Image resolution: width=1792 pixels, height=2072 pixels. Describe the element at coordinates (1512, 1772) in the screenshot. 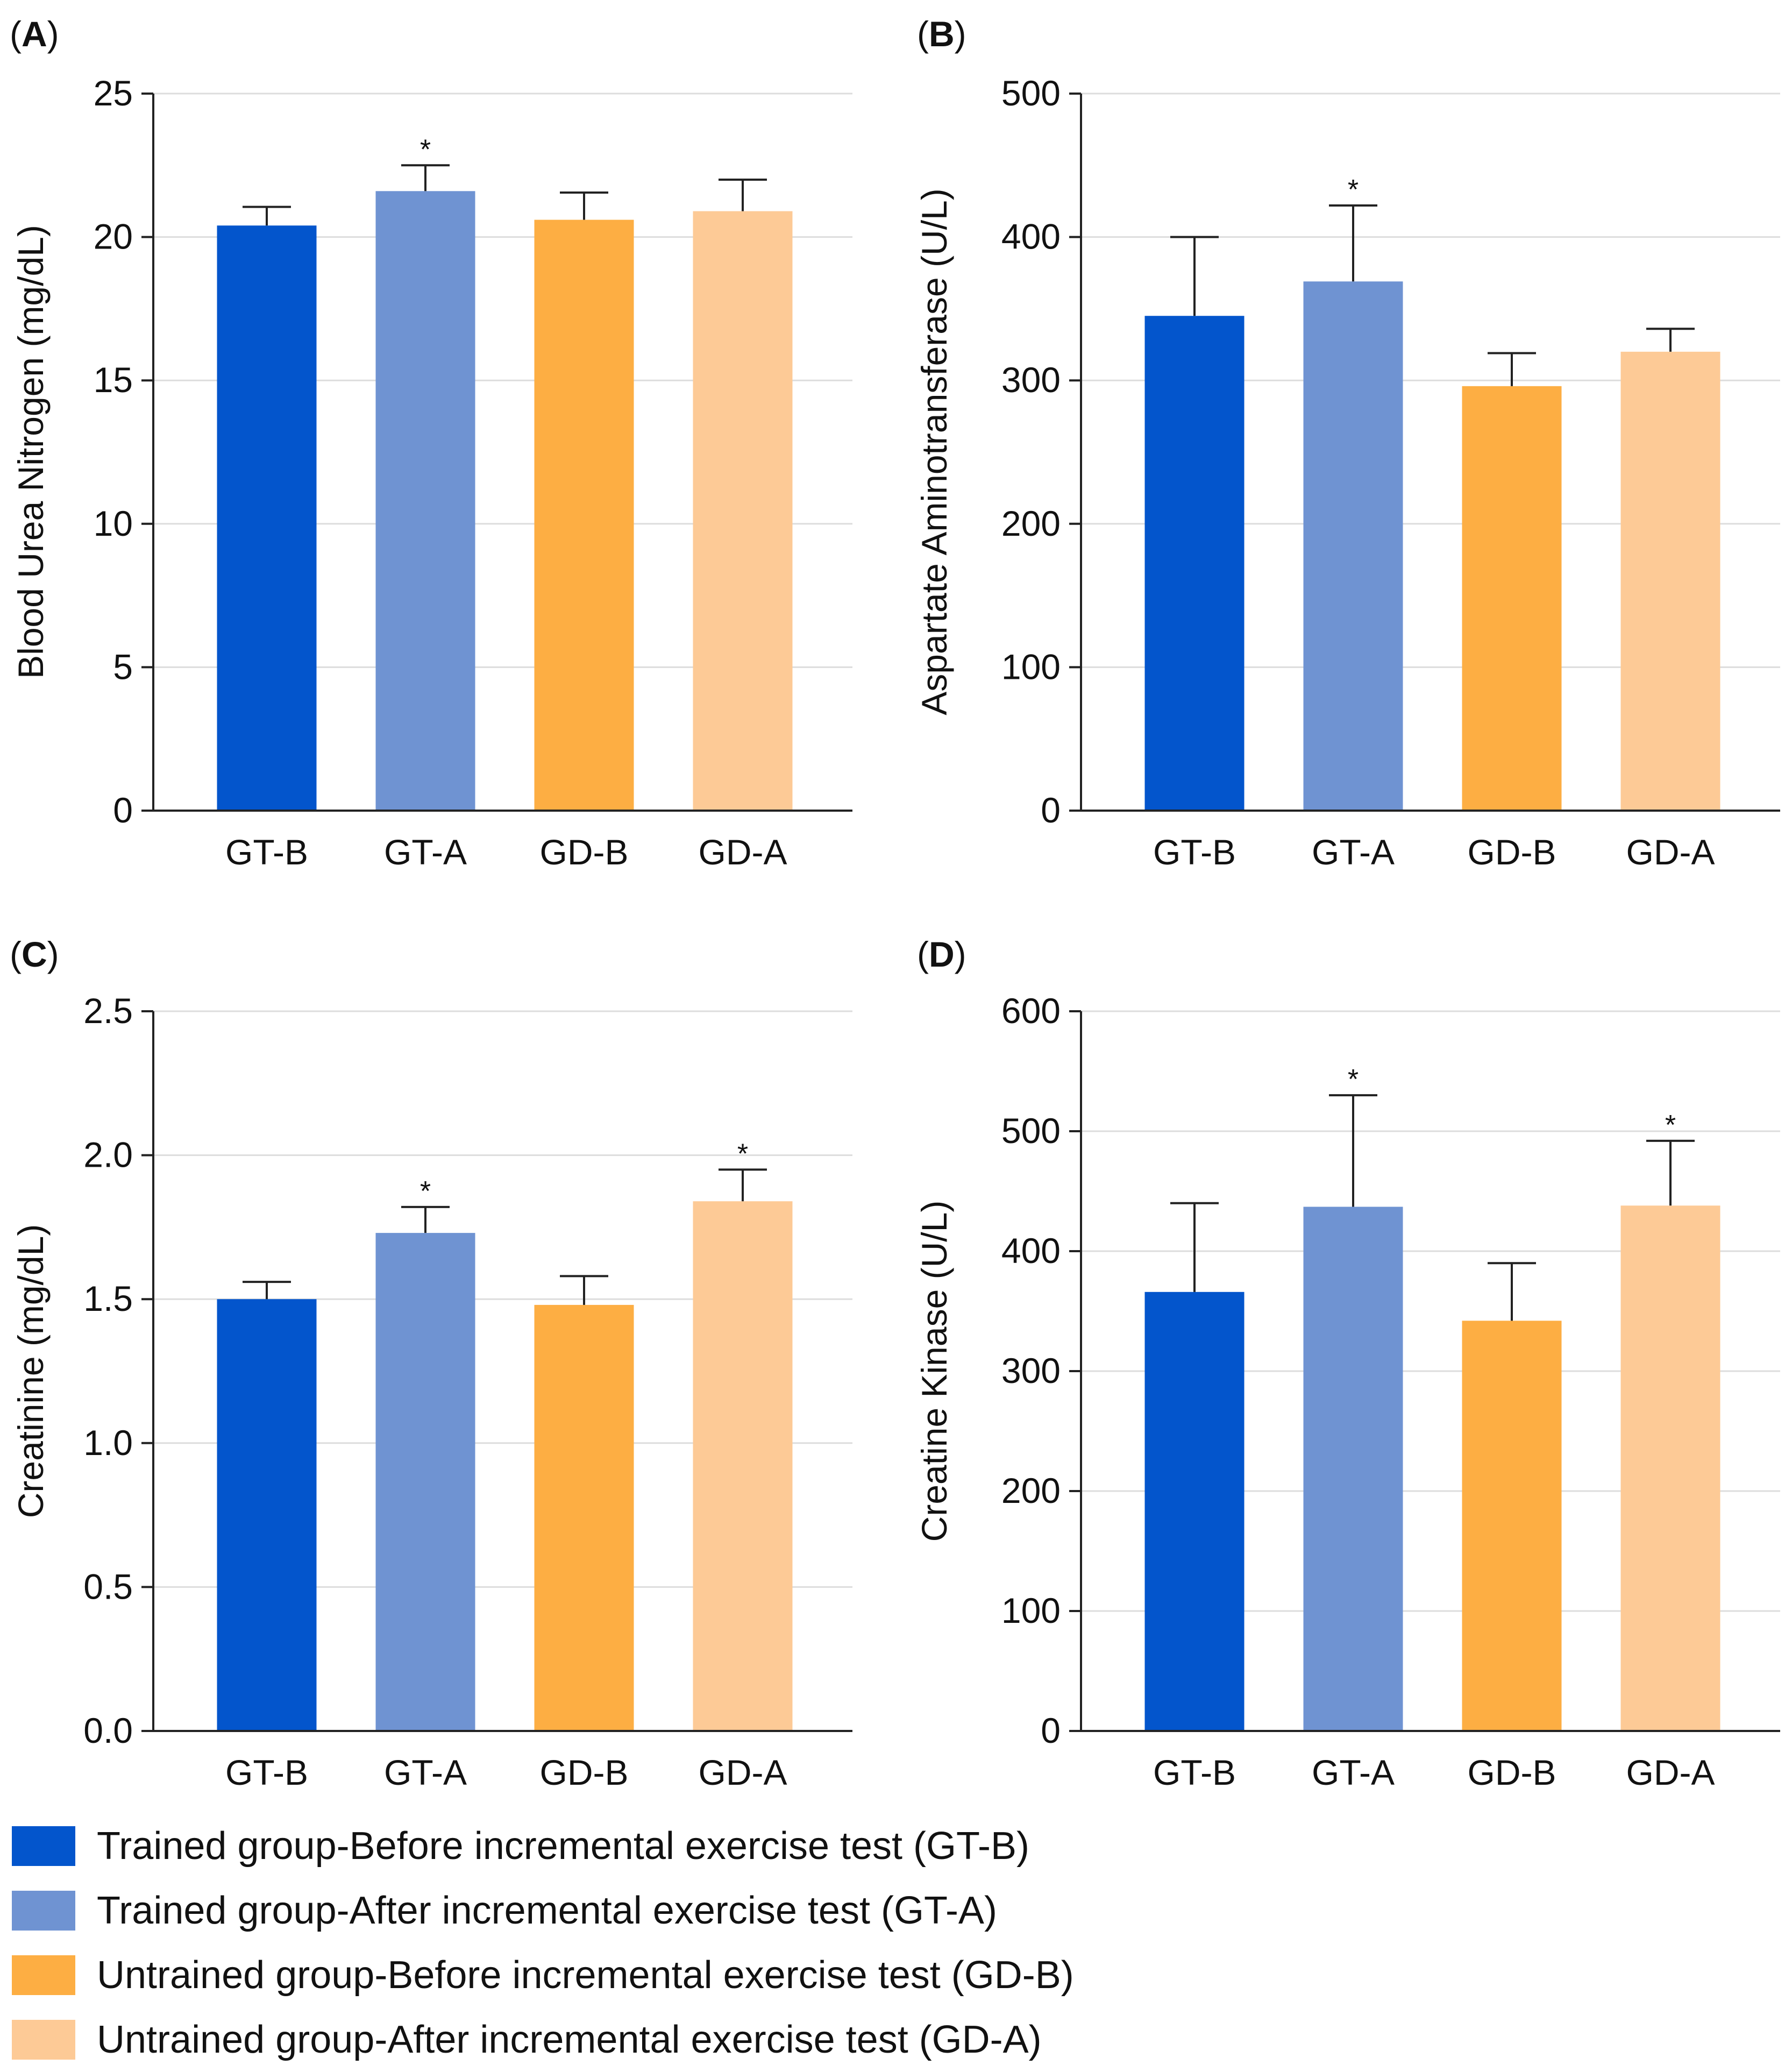

I see `panel-d-x-label-gd-b: GD-B` at that location.